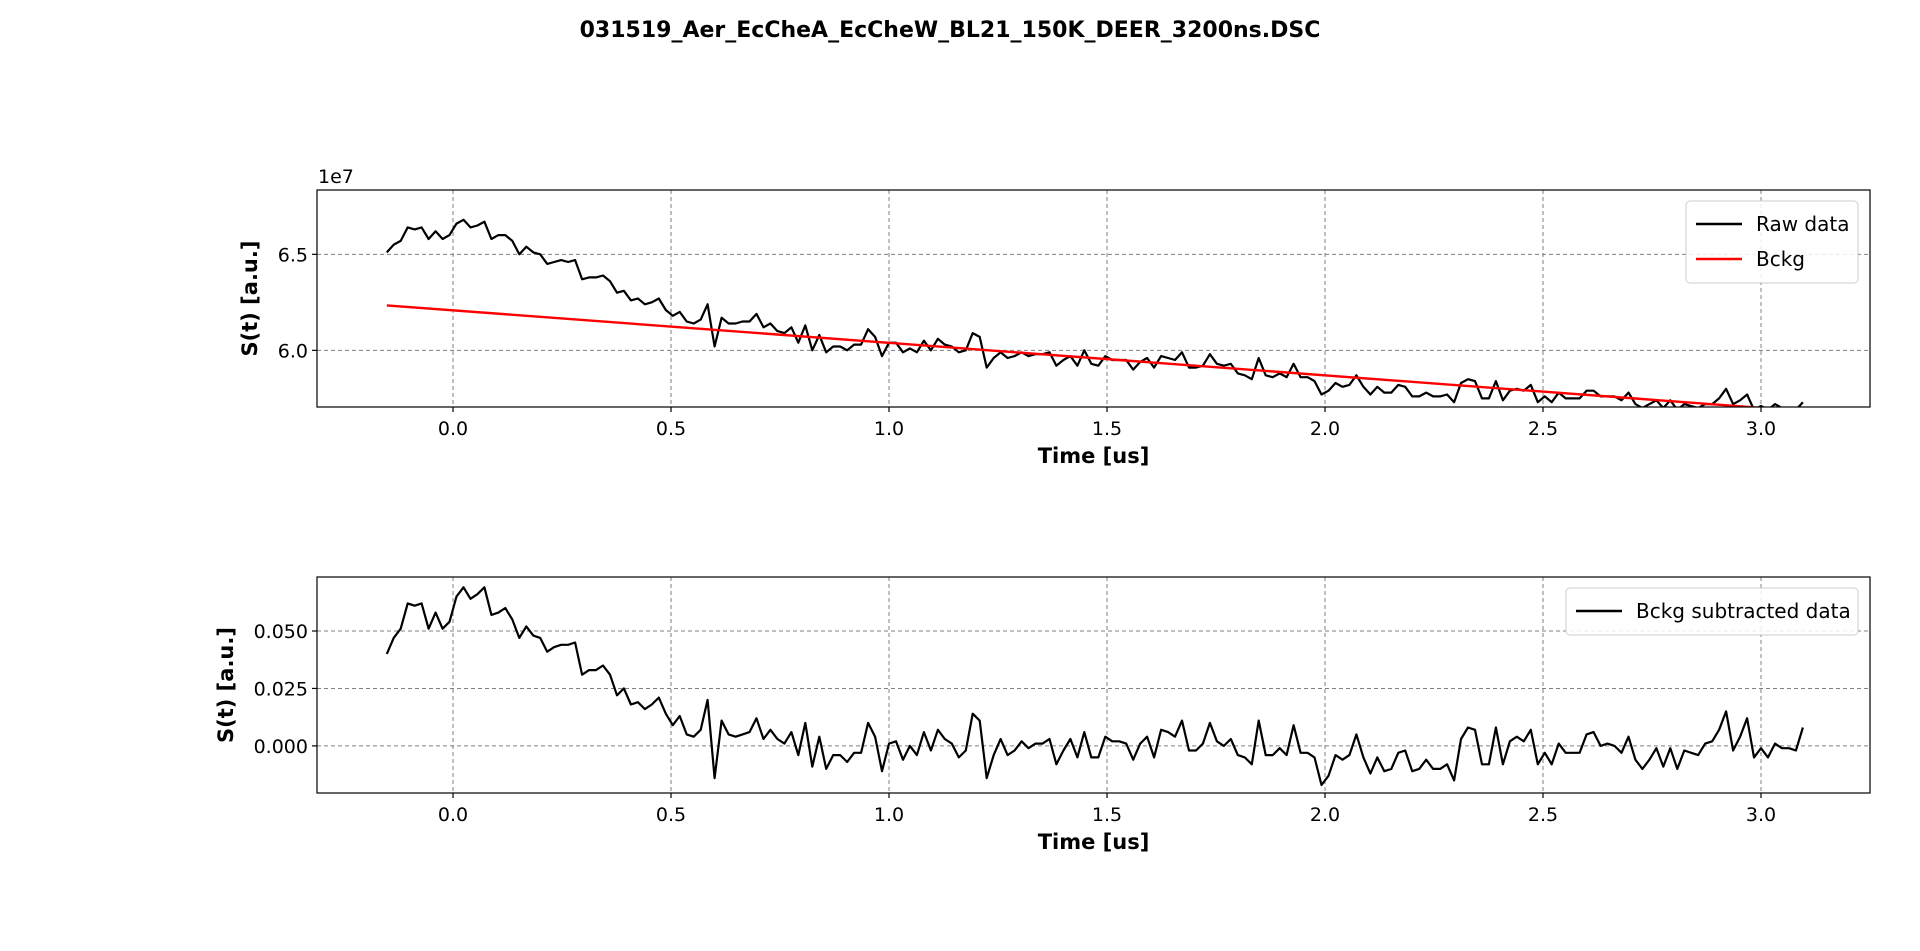  Describe the element at coordinates (1802, 224) in the screenshot. I see `legend-label-raw-data: Raw data` at that location.